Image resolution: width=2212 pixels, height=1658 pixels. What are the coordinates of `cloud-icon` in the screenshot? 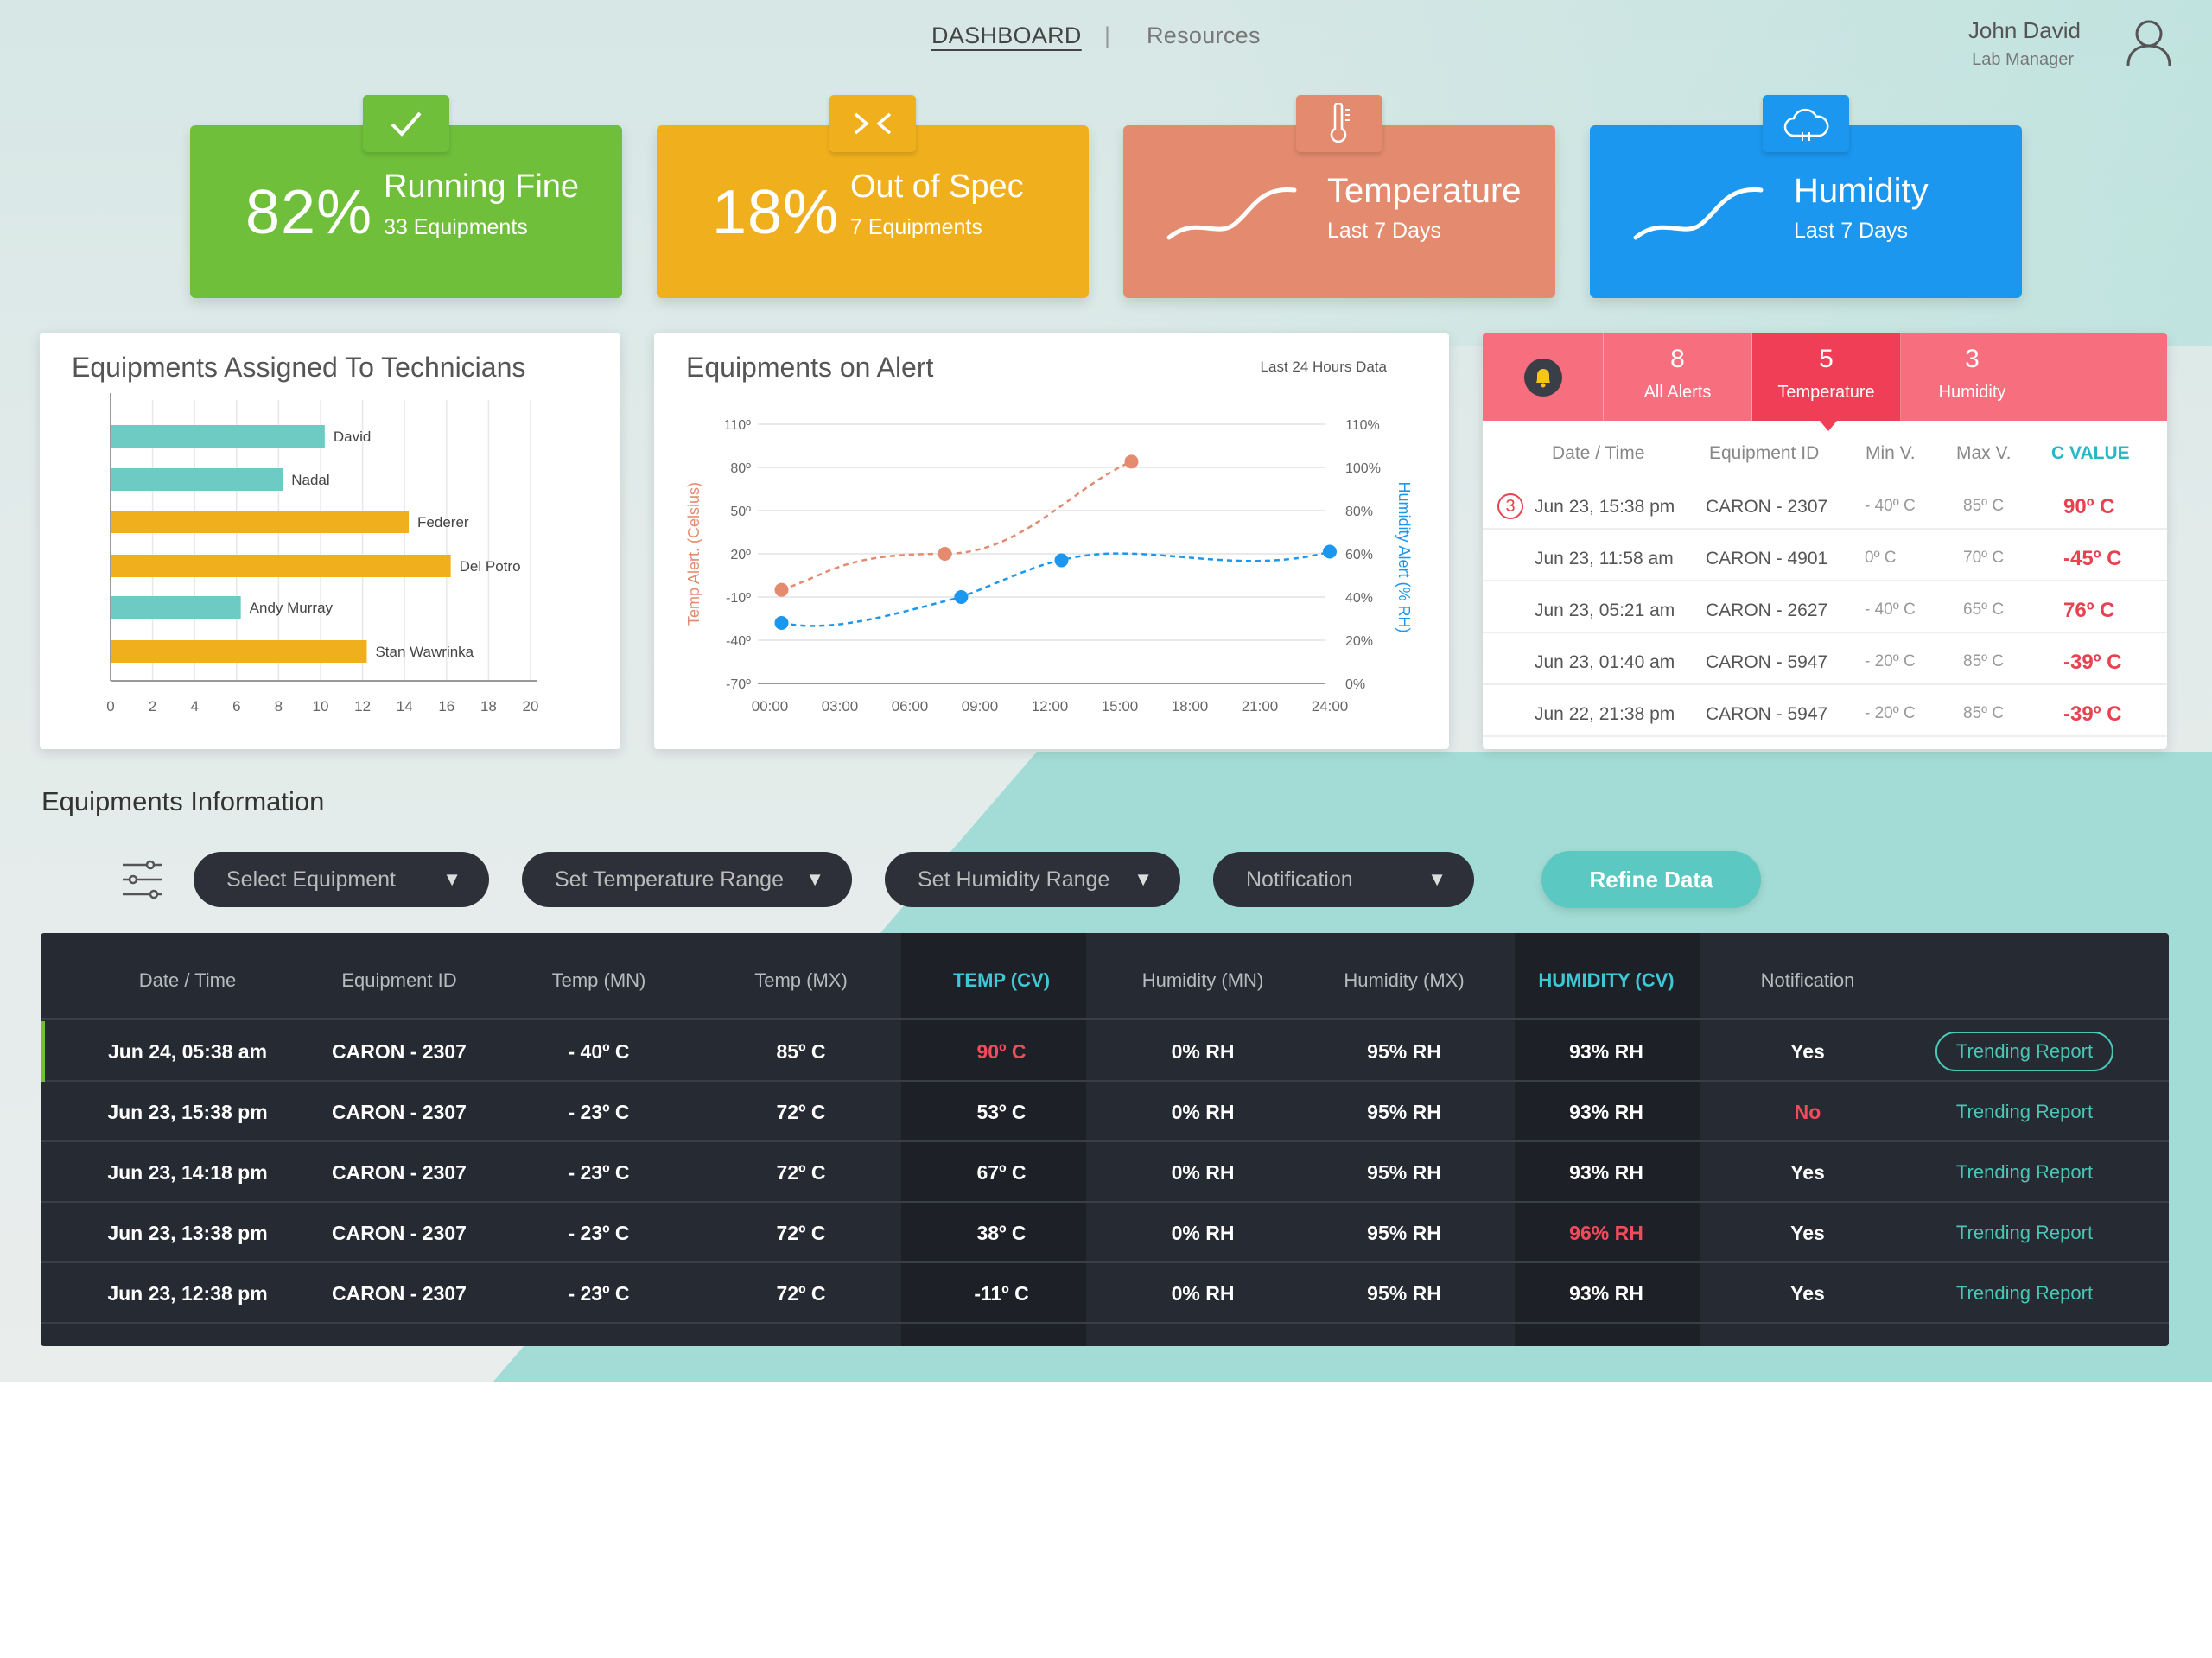 It's located at (1806, 123).